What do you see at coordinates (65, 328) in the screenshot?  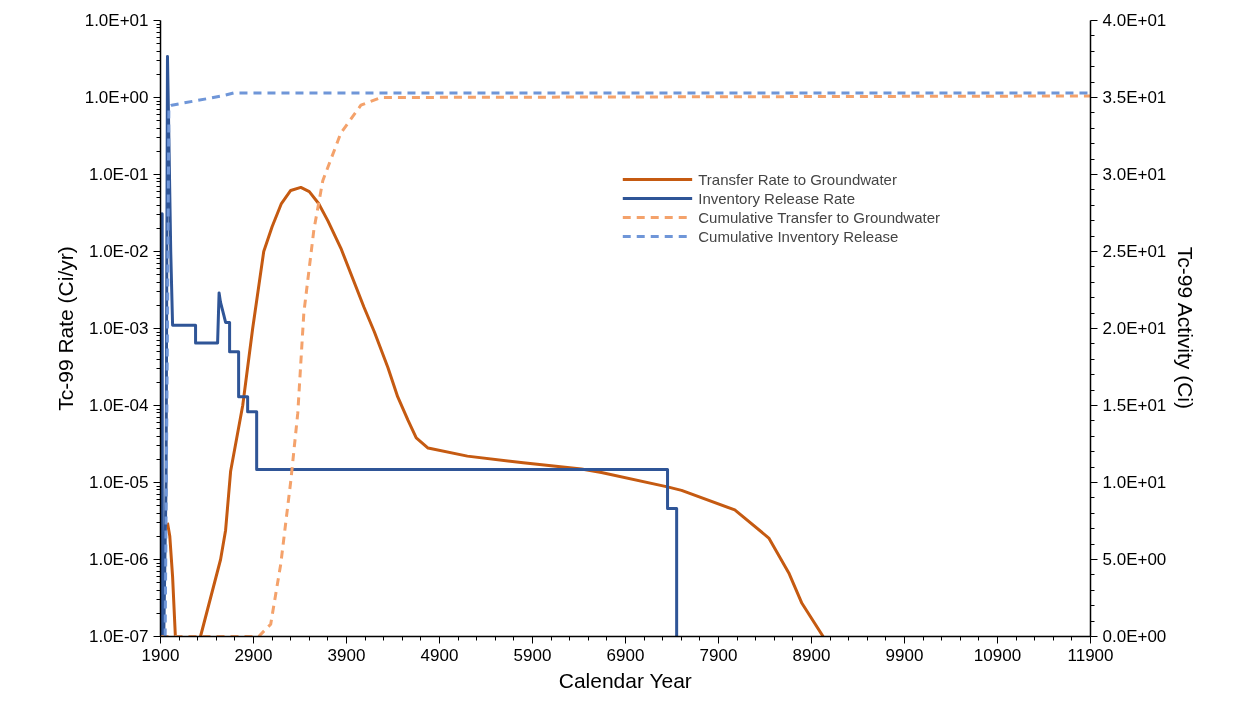 I see `y-axis-title: Tc-99 Rate (Ci/yr)` at bounding box center [65, 328].